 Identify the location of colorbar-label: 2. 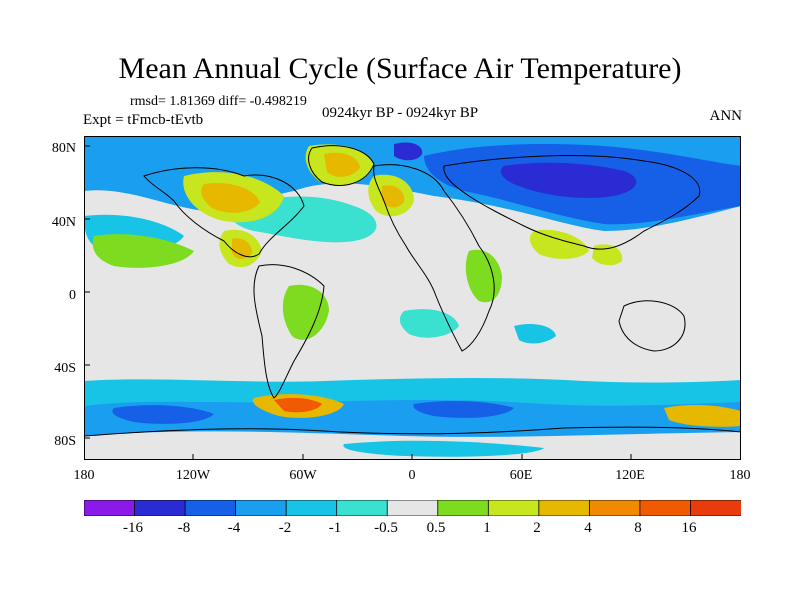
(537, 528).